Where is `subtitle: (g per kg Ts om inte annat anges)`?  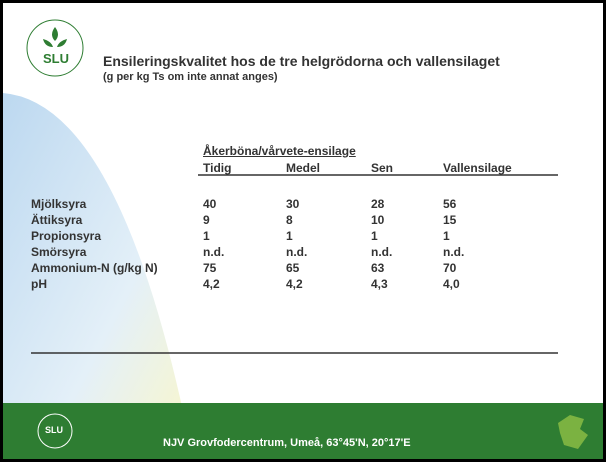 subtitle: (g per kg Ts om inte annat anges) is located at coordinates (190, 77).